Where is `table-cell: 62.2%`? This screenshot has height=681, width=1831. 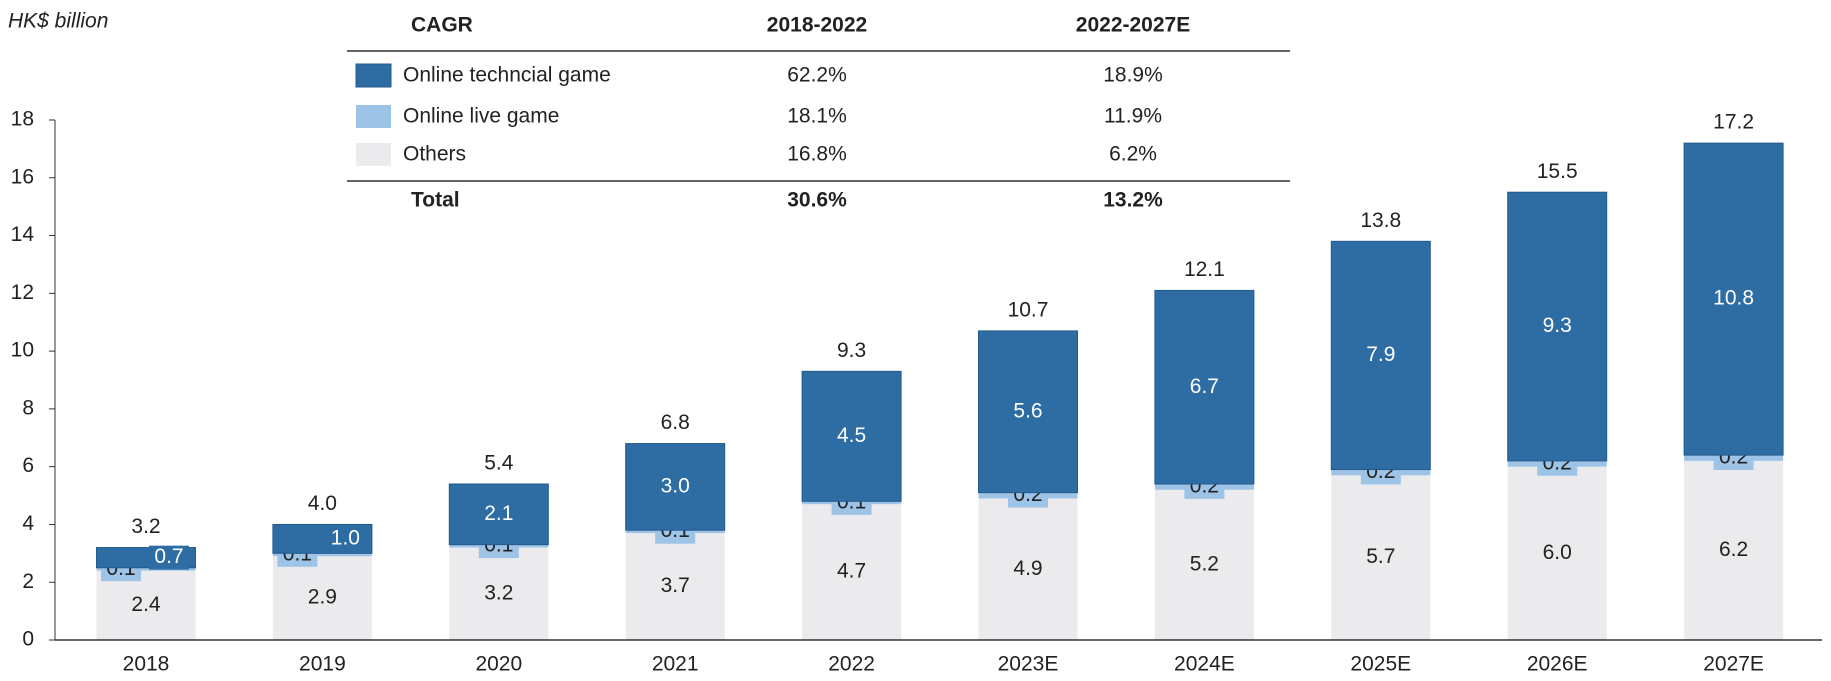
table-cell: 62.2% is located at coordinates (817, 75).